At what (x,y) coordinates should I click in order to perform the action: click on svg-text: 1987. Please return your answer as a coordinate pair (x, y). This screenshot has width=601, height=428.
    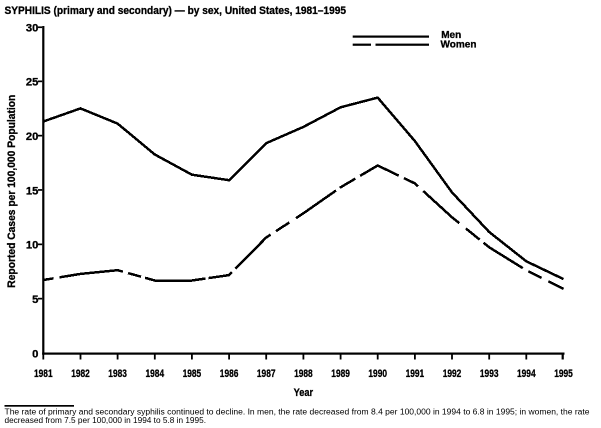
    Looking at the image, I should click on (266, 374).